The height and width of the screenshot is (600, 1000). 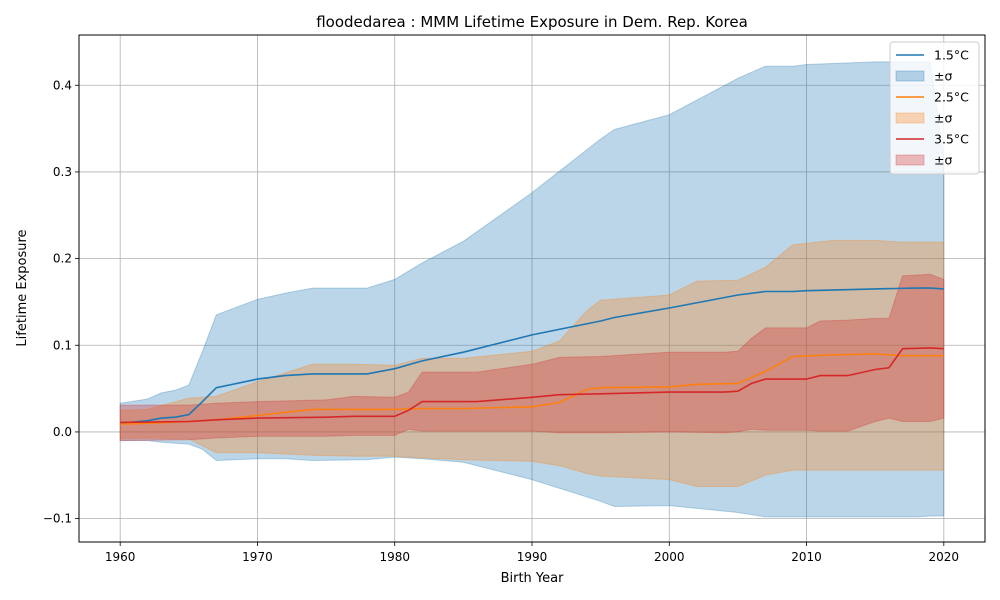 I want to click on y-tick-label: 0.2, so click(x=62, y=259).